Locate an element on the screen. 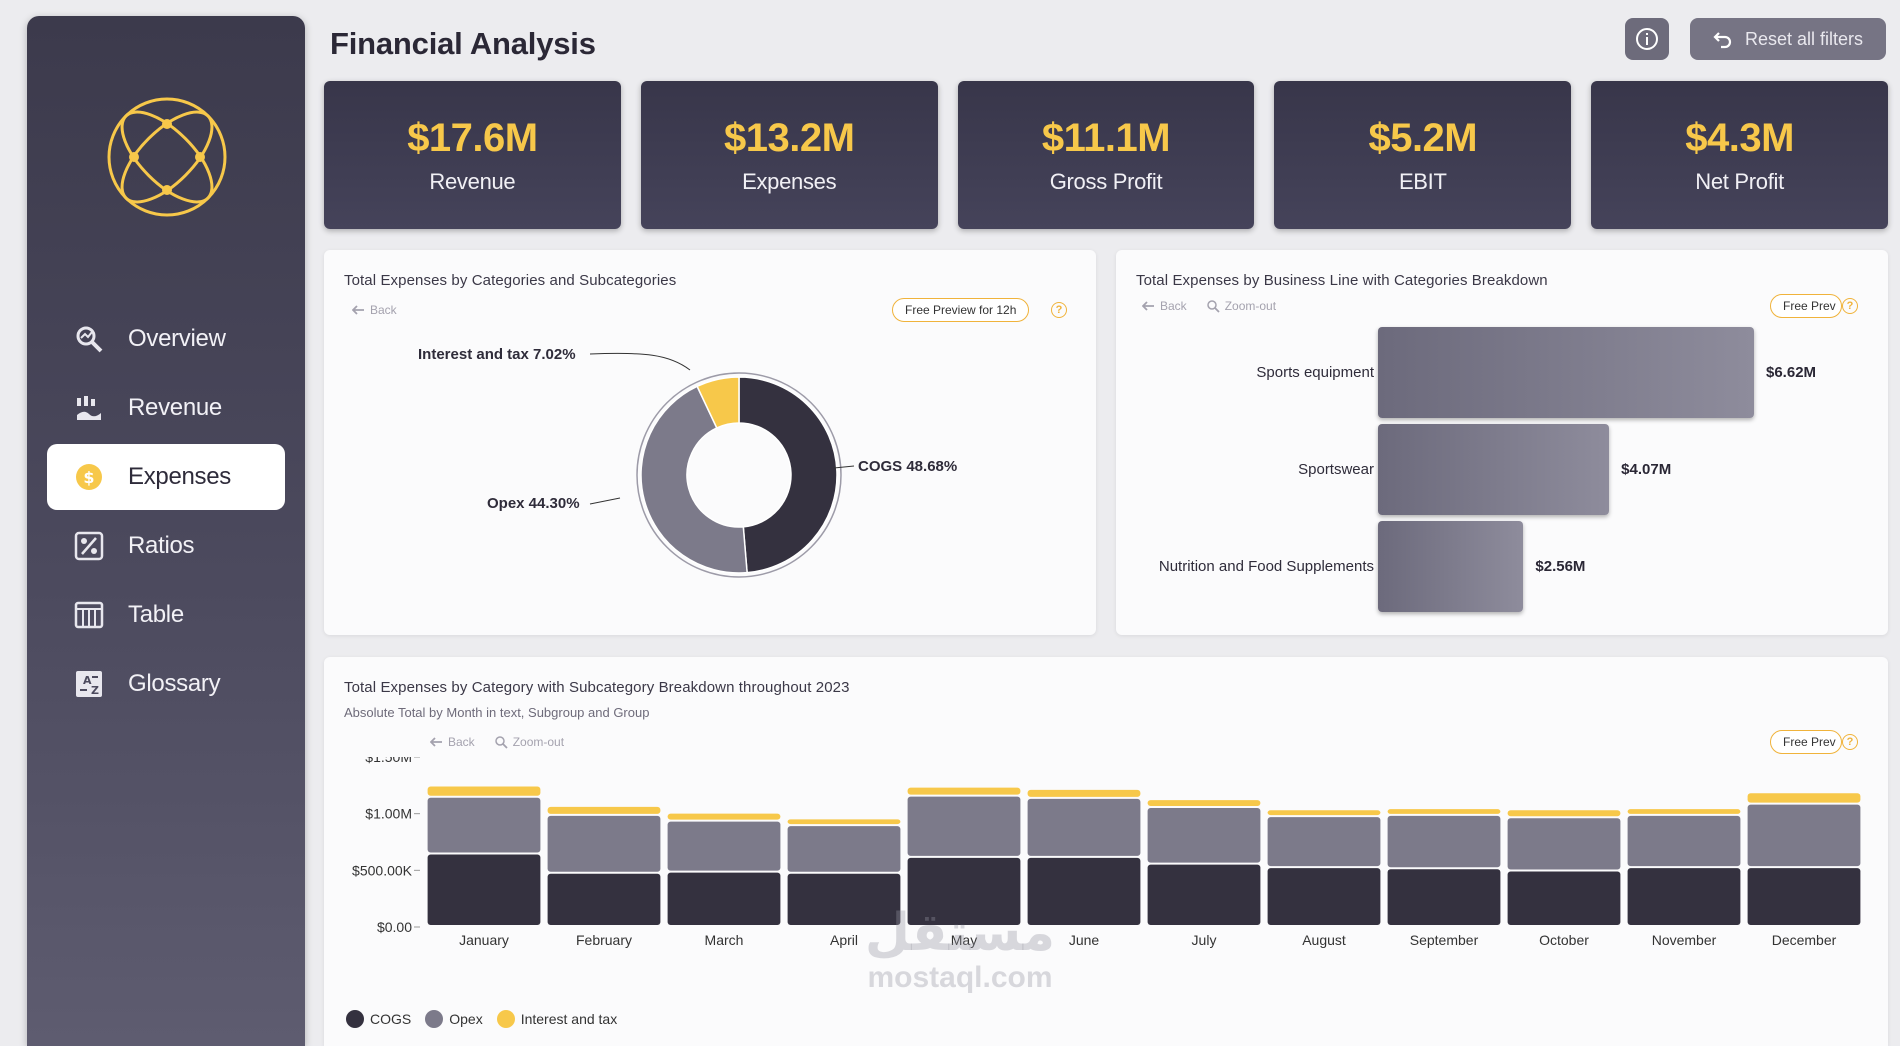 The image size is (1900, 1046). bar-march-cogs is located at coordinates (724, 898).